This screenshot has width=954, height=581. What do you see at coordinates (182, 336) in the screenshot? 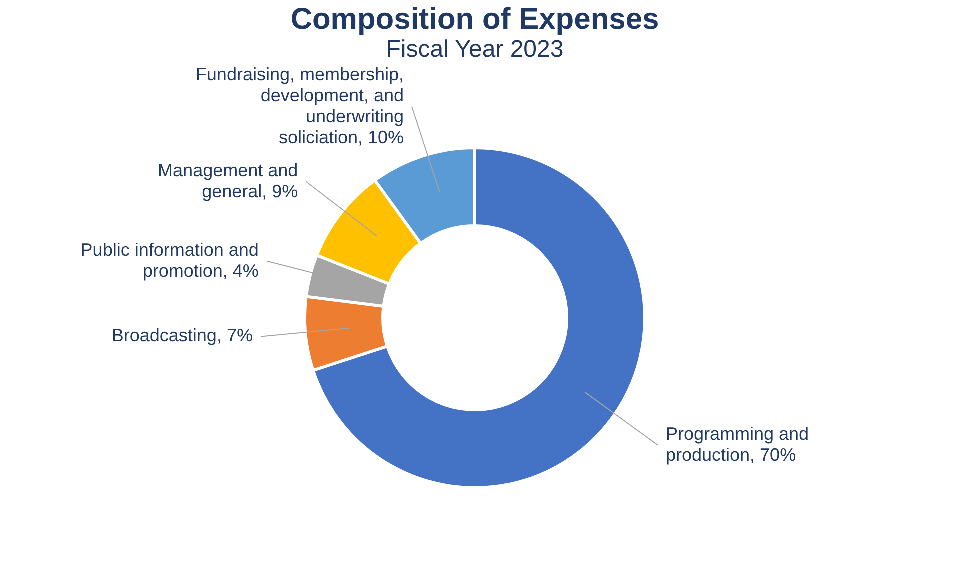
I see `slice-label: Broadcasting, 7%` at bounding box center [182, 336].